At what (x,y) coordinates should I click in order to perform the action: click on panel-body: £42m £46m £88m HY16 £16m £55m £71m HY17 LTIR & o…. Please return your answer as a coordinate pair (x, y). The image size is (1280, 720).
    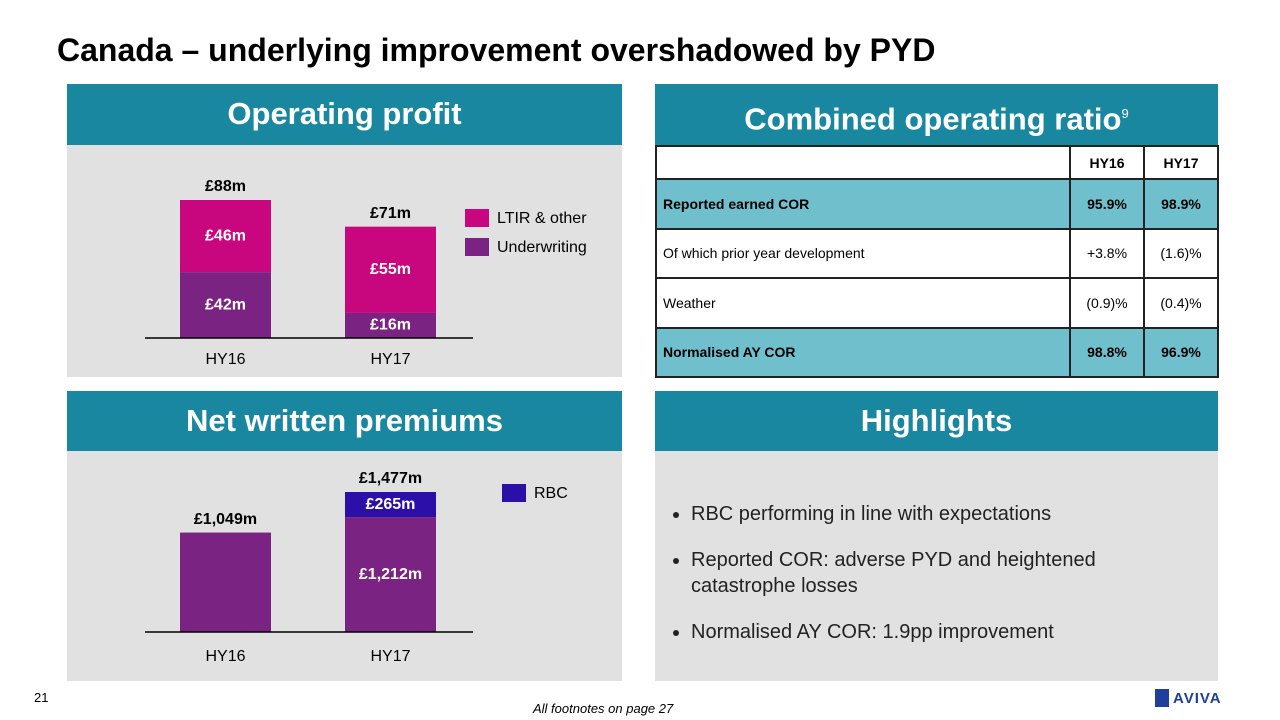
    Looking at the image, I should click on (344, 261).